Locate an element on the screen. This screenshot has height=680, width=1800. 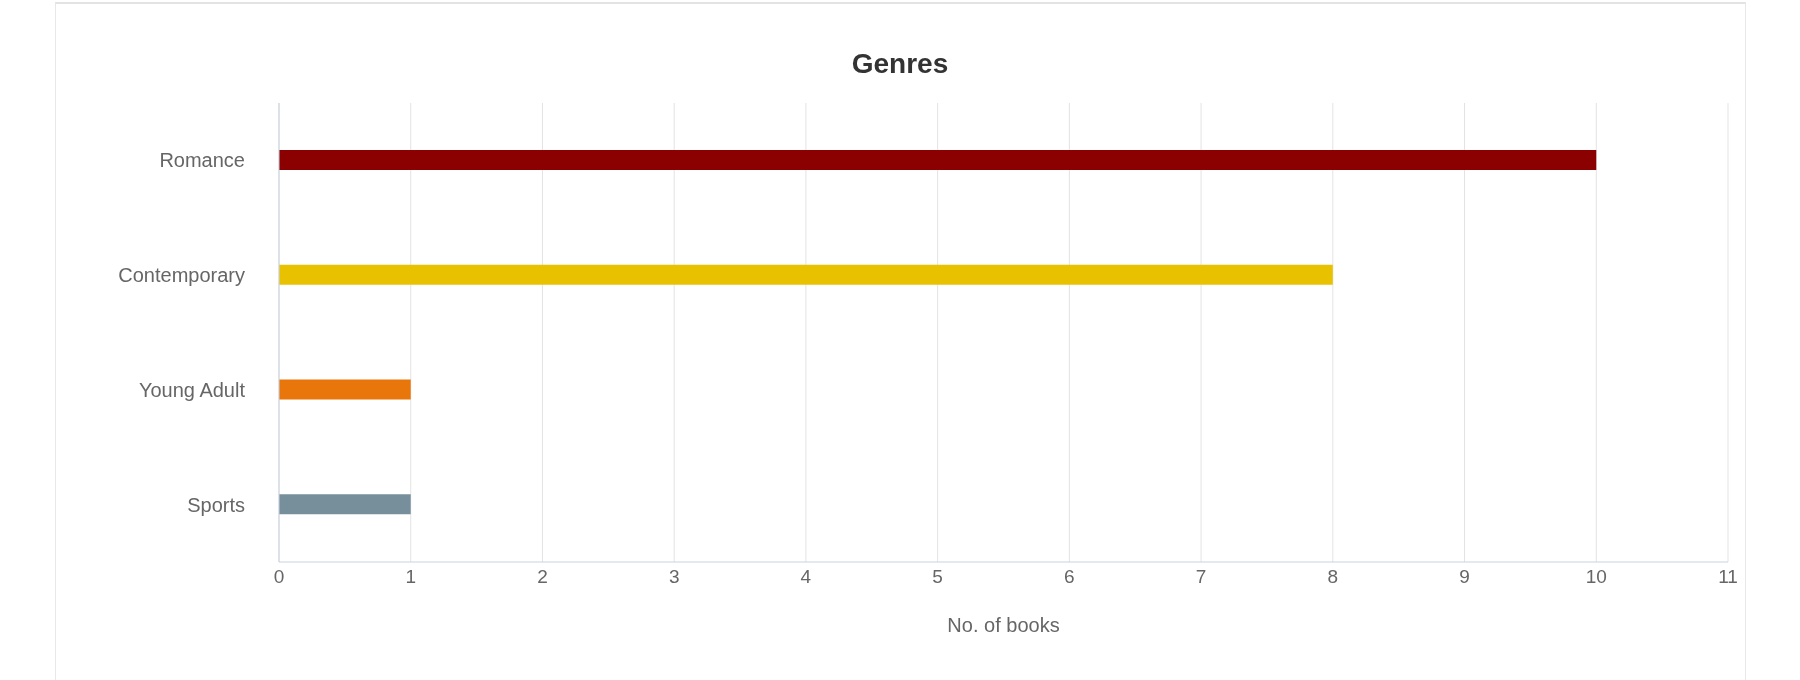
chart-title: Genres is located at coordinates (900, 64).